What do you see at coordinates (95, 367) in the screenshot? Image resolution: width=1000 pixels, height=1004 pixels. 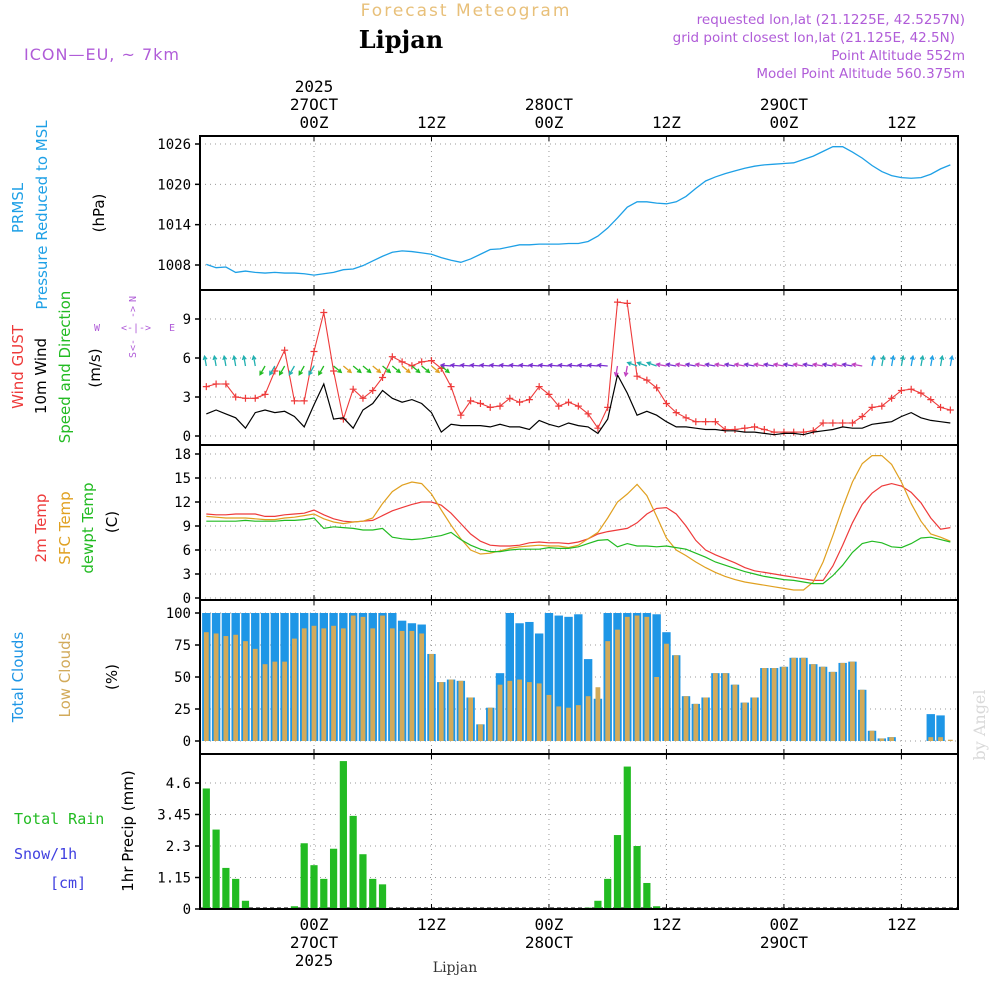 I see `wind-ylabel: (m/s)` at bounding box center [95, 367].